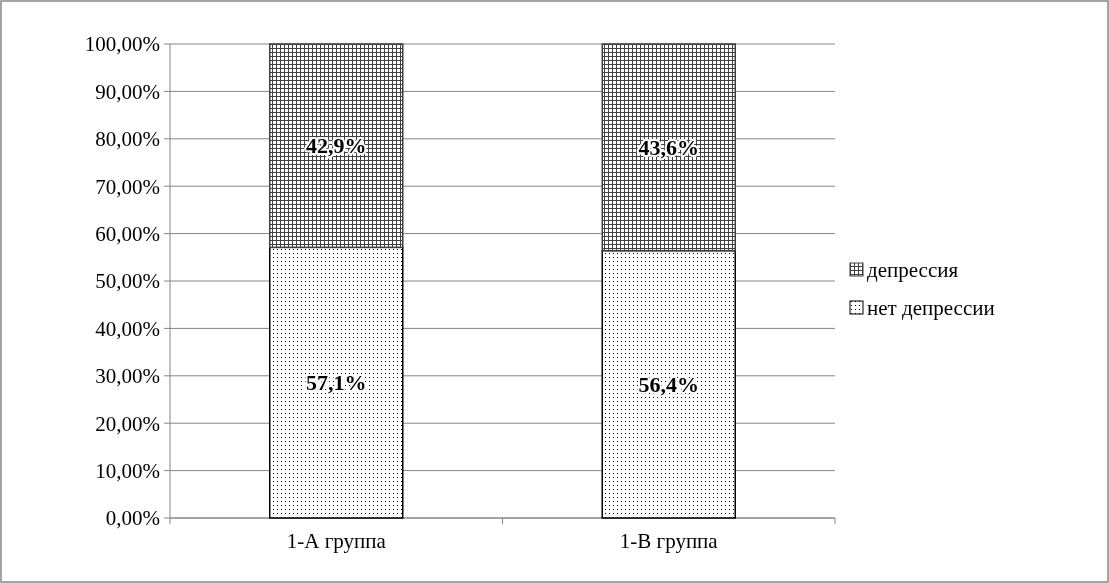 The width and height of the screenshot is (1109, 583). Describe the element at coordinates (127, 423) in the screenshot. I see `y-tick-label: 20,00%` at that location.